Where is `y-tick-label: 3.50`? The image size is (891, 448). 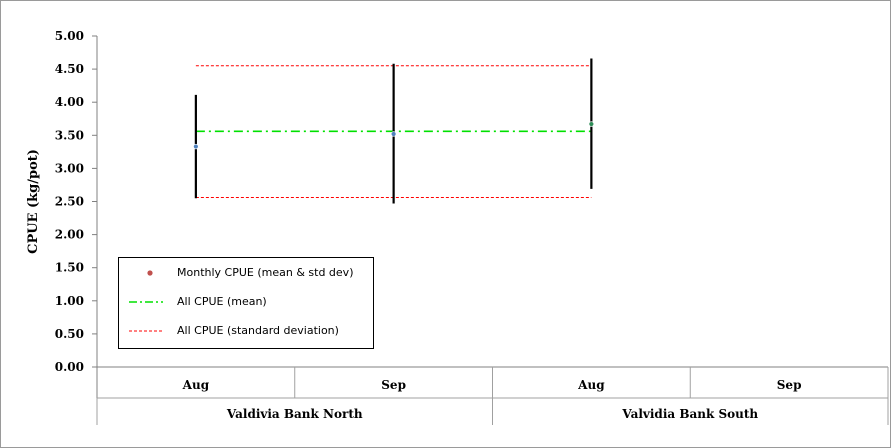
y-tick-label: 3.50 is located at coordinates (69, 135).